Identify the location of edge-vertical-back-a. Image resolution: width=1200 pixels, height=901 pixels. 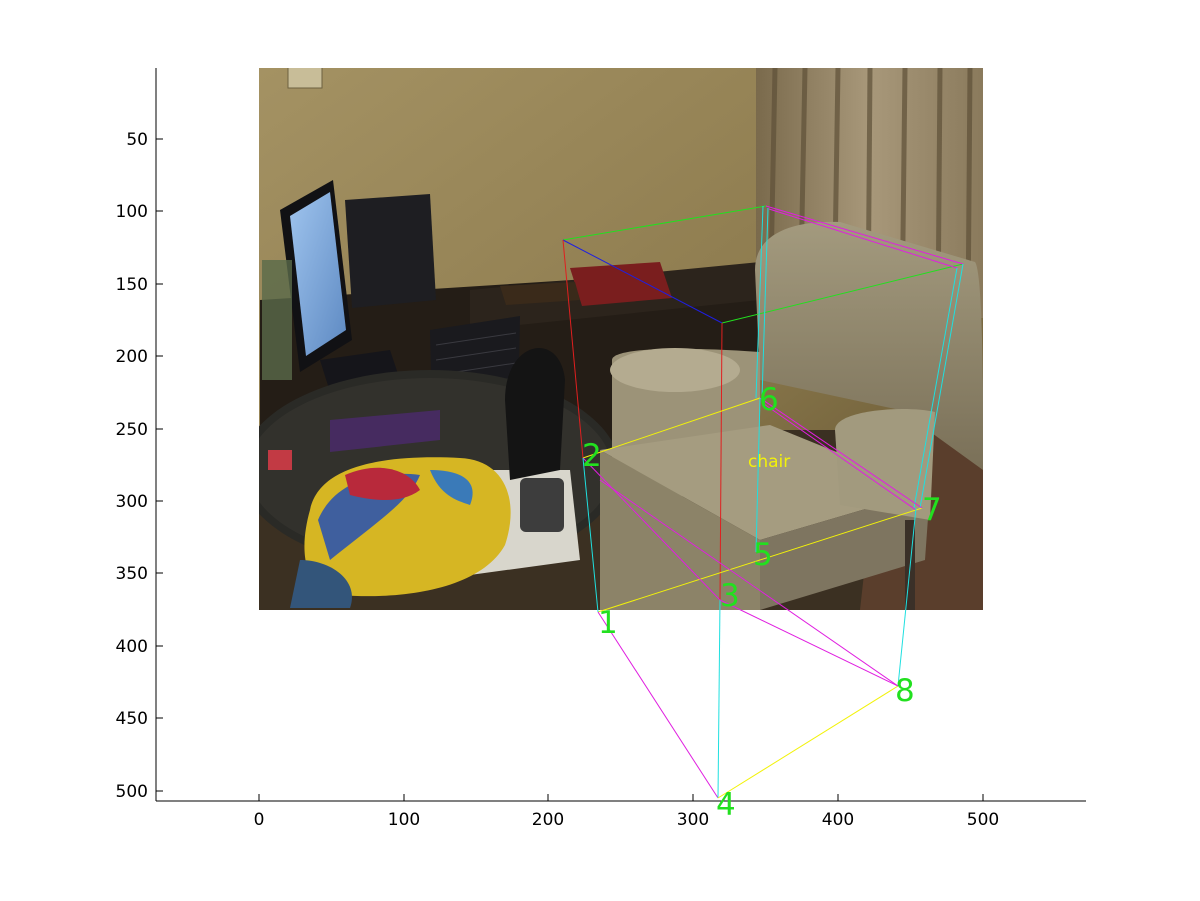
(759, 302).